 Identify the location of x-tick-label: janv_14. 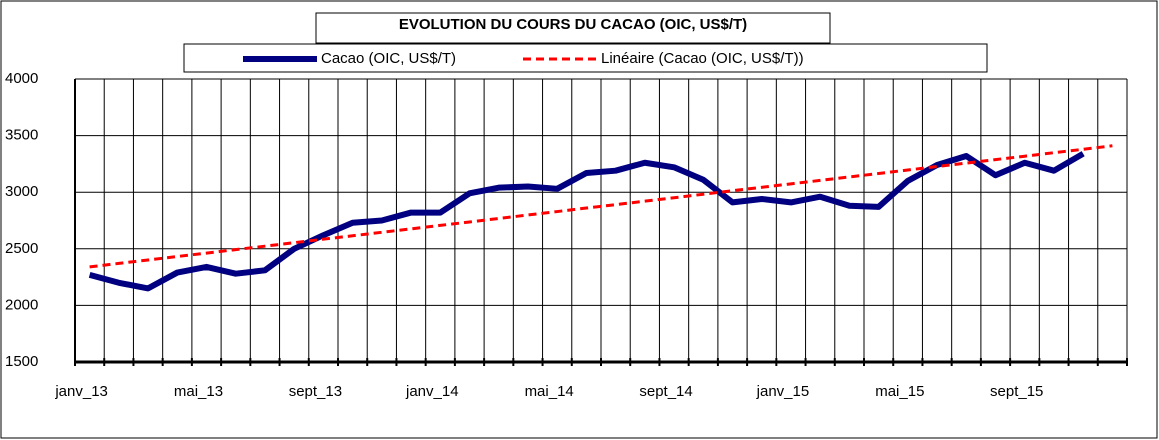
(432, 391).